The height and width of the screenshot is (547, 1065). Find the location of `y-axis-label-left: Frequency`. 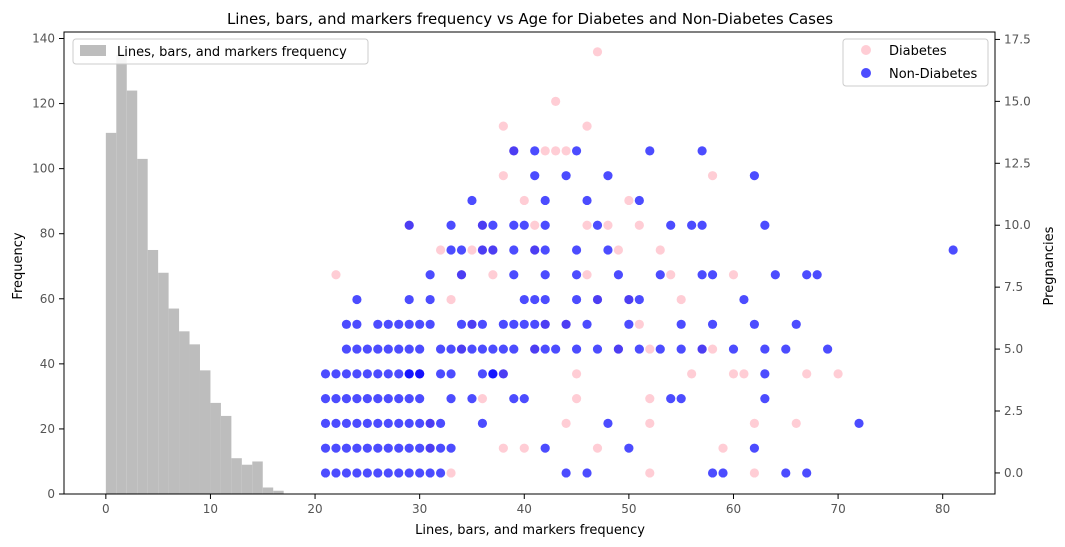

y-axis-label-left: Frequency is located at coordinates (18, 265).